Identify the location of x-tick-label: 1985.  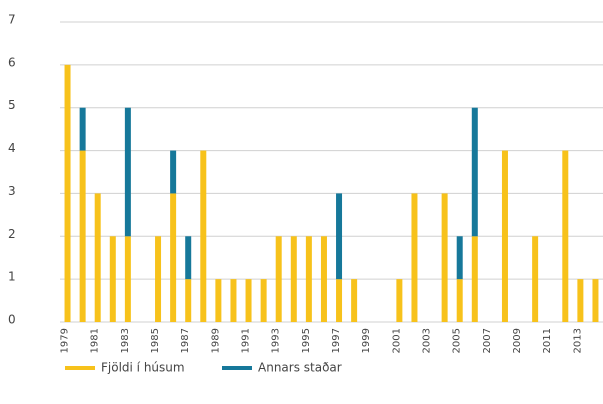
(155, 340).